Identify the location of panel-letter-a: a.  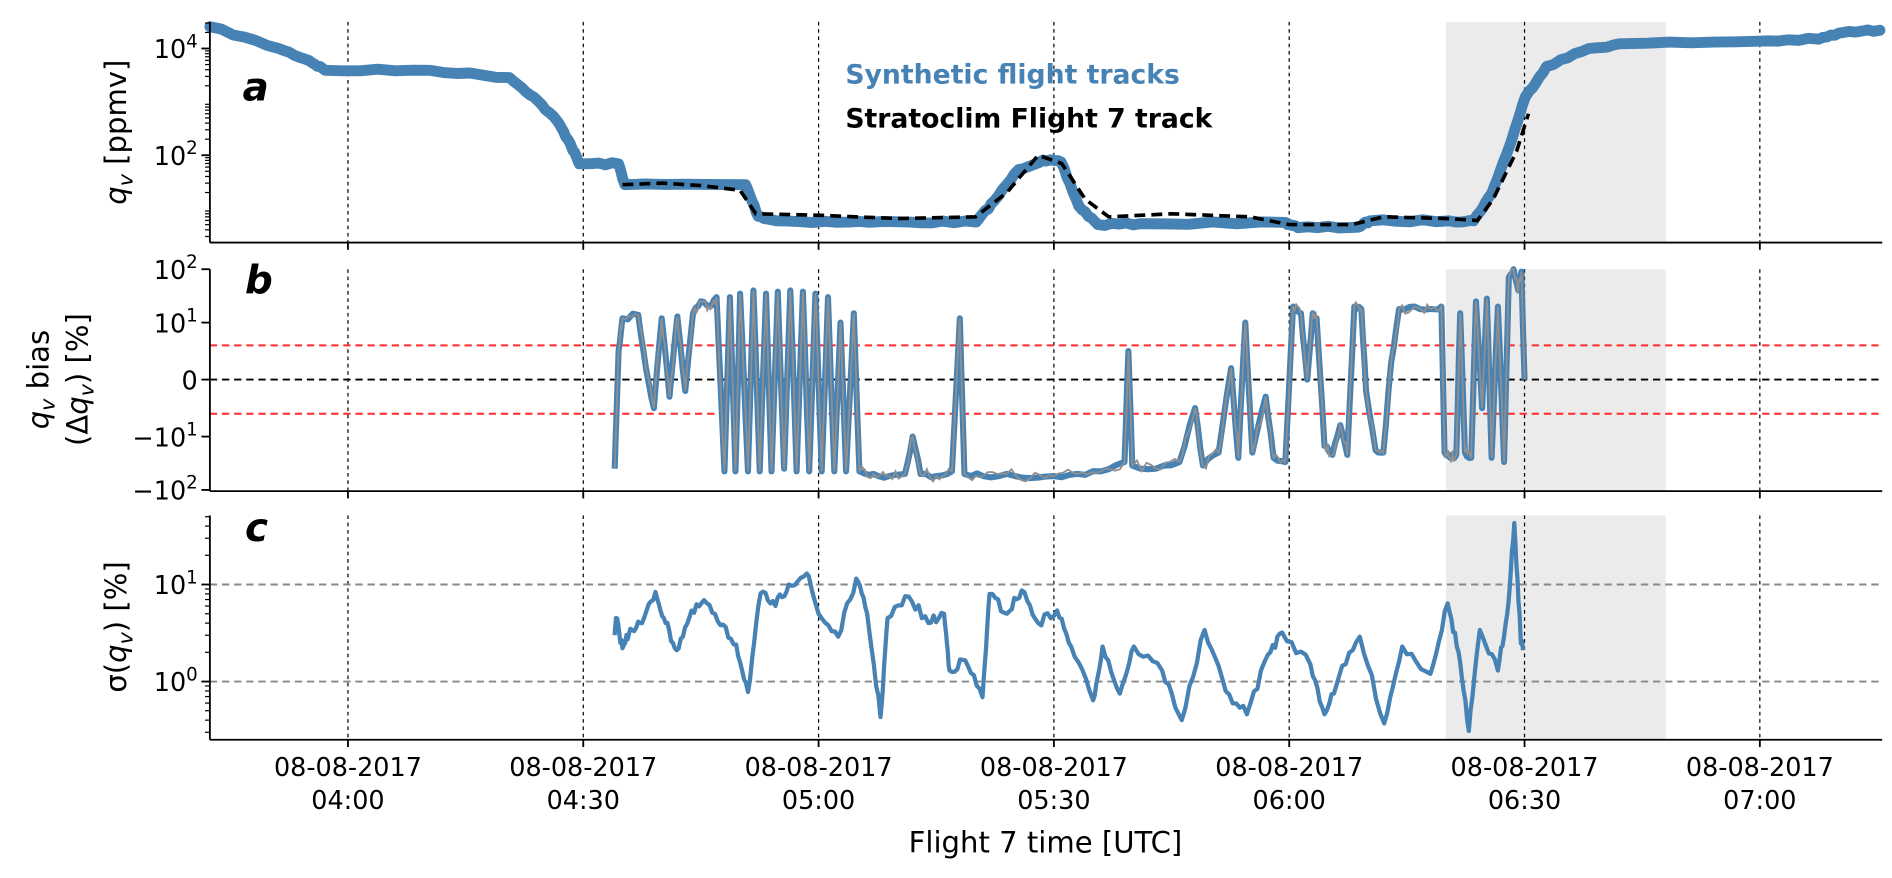
(256, 88).